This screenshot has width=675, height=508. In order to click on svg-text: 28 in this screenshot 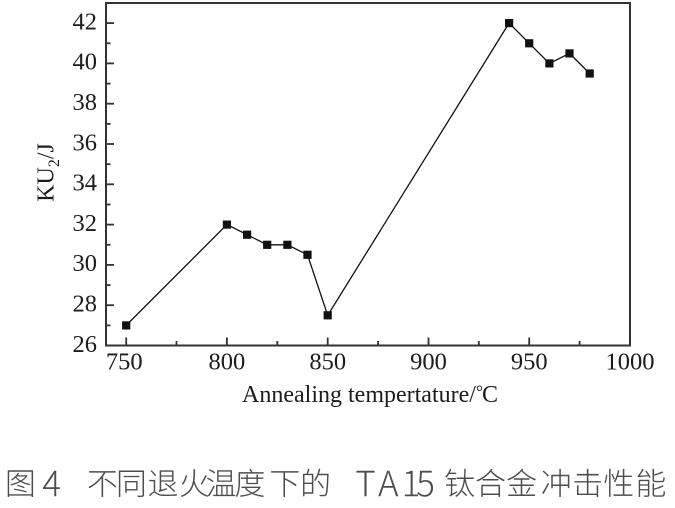, I will do `click(85, 304)`.